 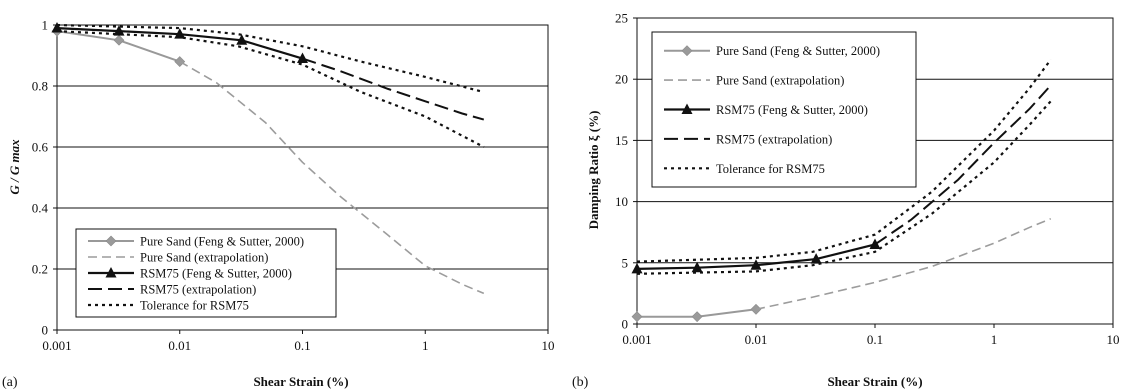 What do you see at coordinates (40, 269) in the screenshot?
I see `y-tick-label: 0.2` at bounding box center [40, 269].